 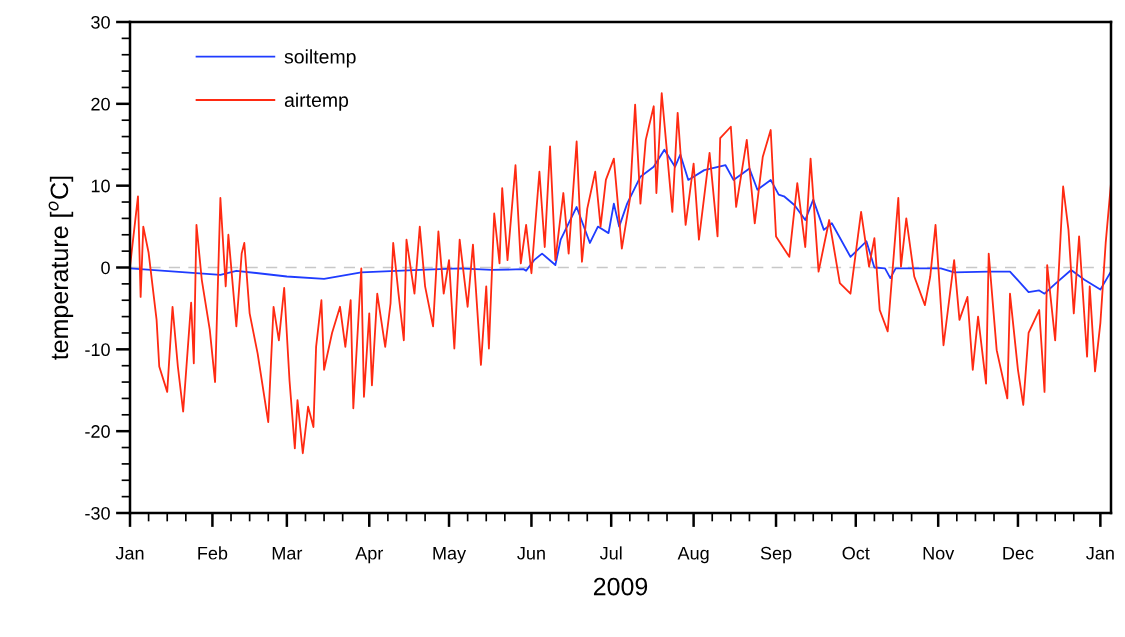 I want to click on x-tick-label: Oct, so click(x=856, y=553).